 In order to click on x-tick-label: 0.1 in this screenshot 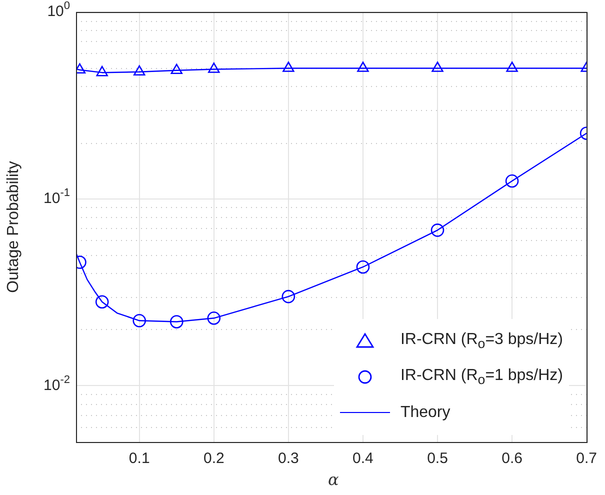, I will do `click(139, 459)`.